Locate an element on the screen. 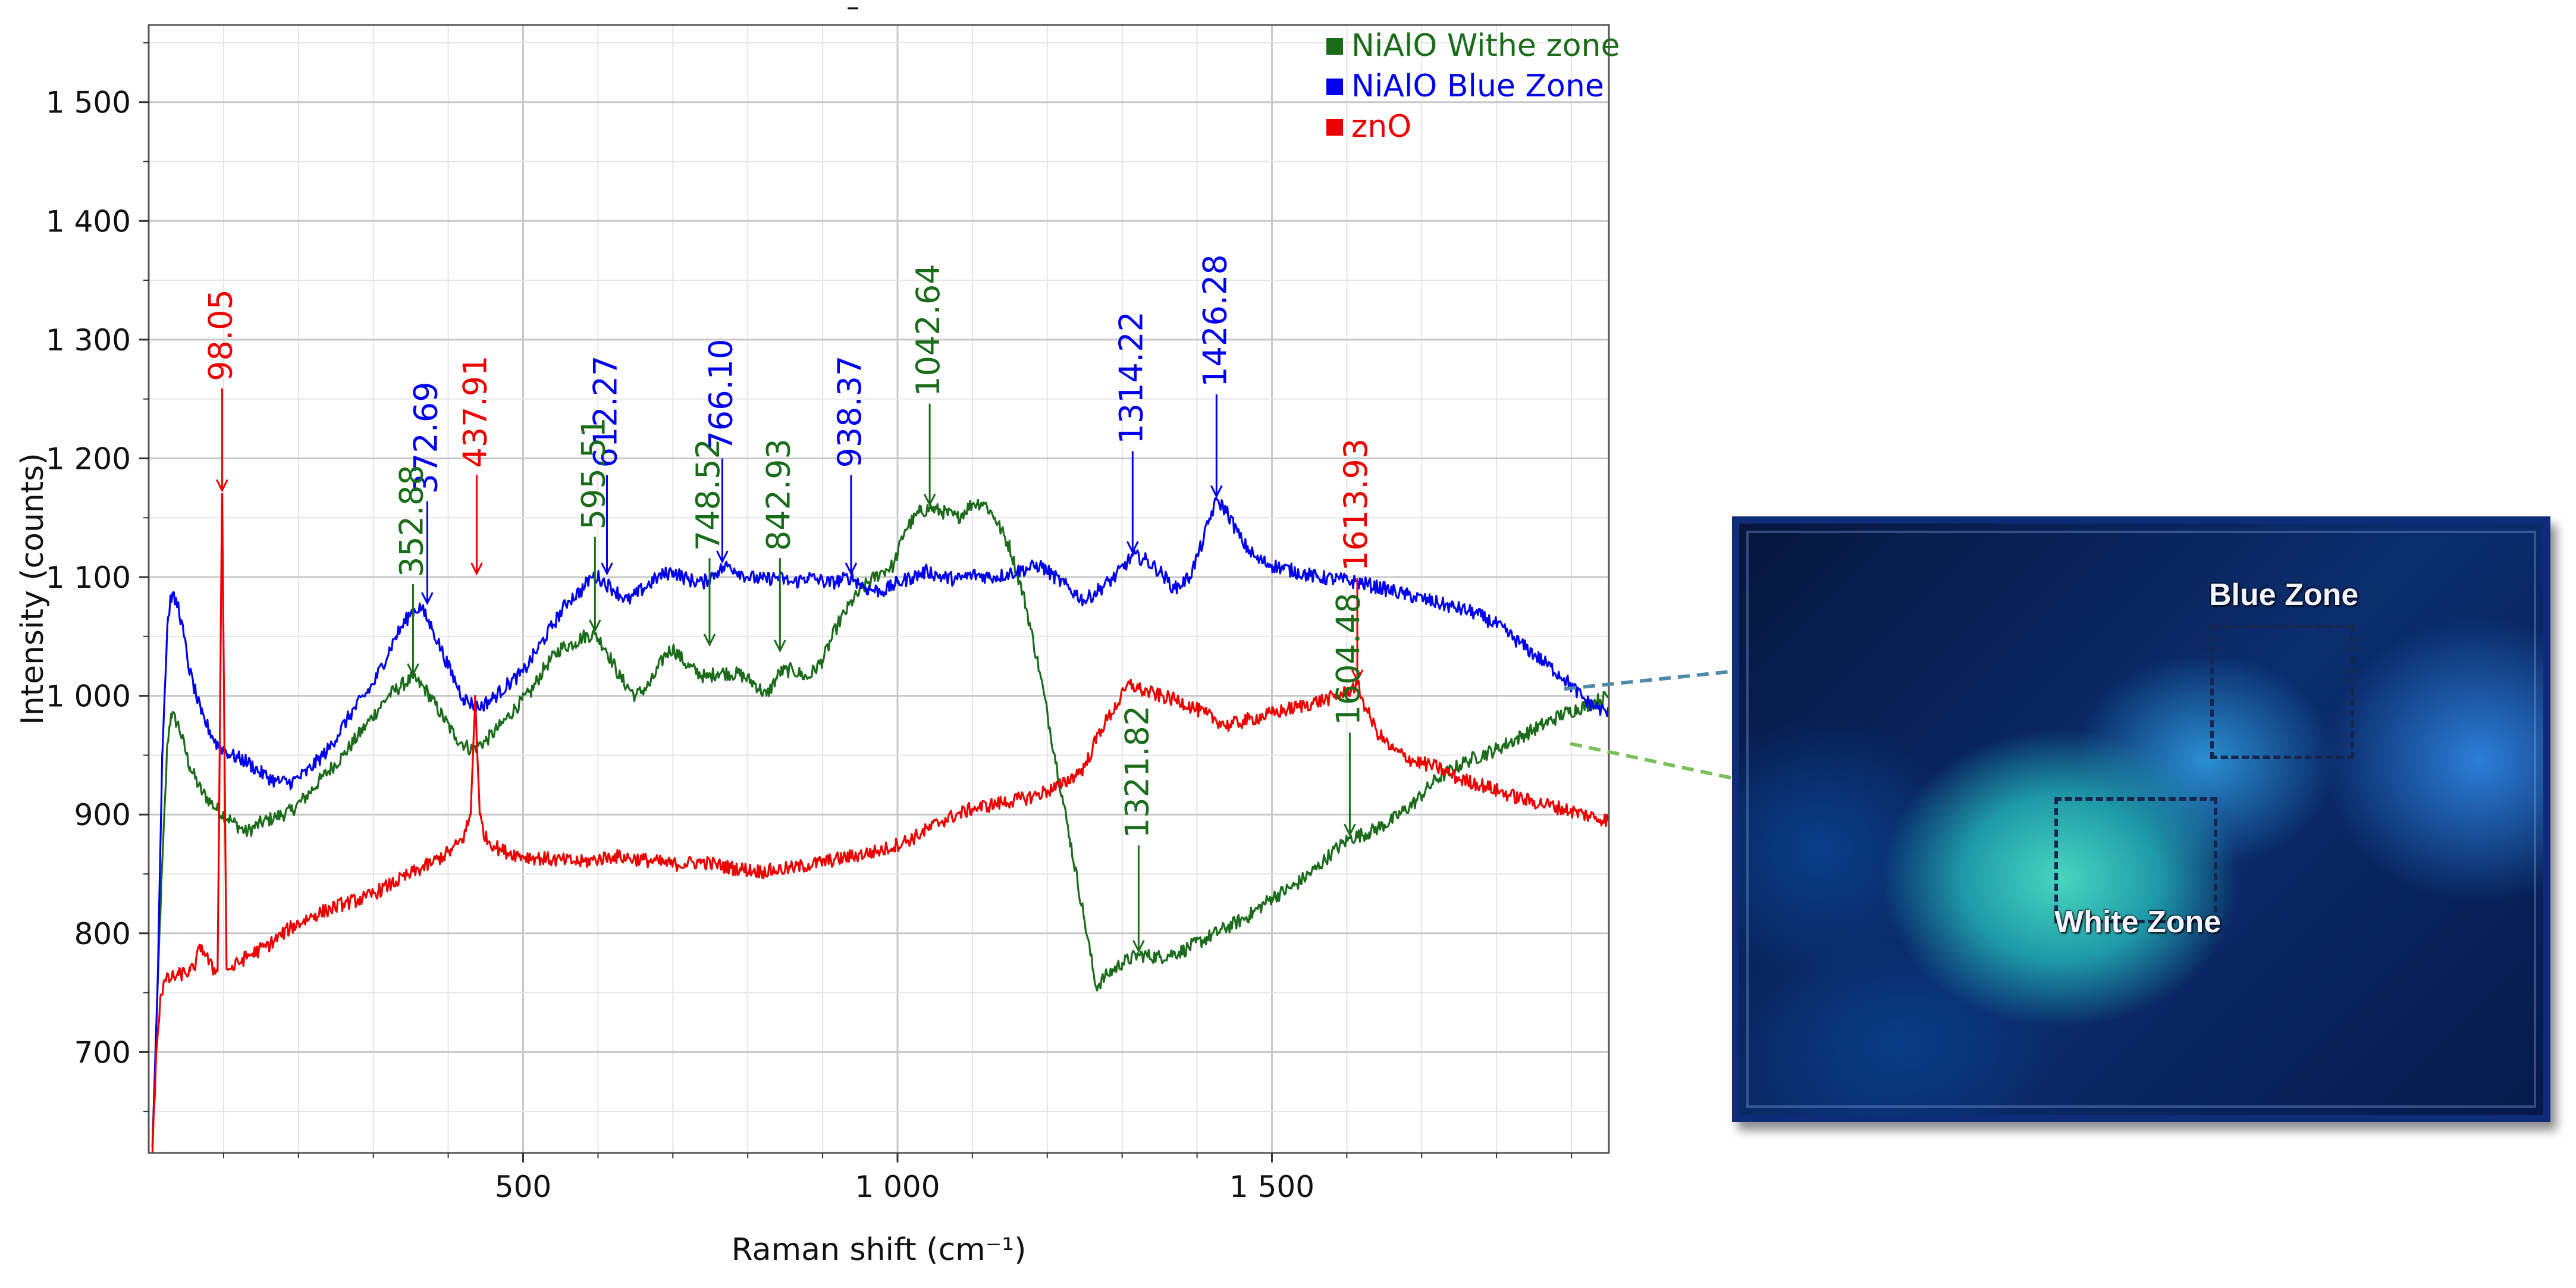 The image size is (2576, 1288). peak-annotation: 612.27 is located at coordinates (605, 465).